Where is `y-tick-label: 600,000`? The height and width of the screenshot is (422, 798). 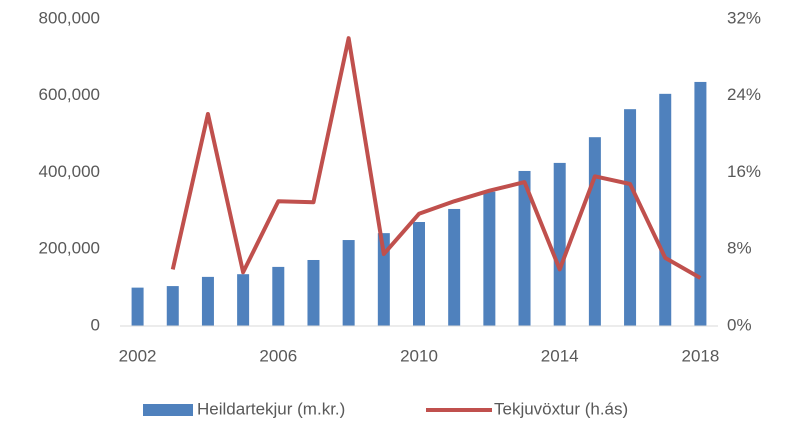 y-tick-label: 600,000 is located at coordinates (69, 94).